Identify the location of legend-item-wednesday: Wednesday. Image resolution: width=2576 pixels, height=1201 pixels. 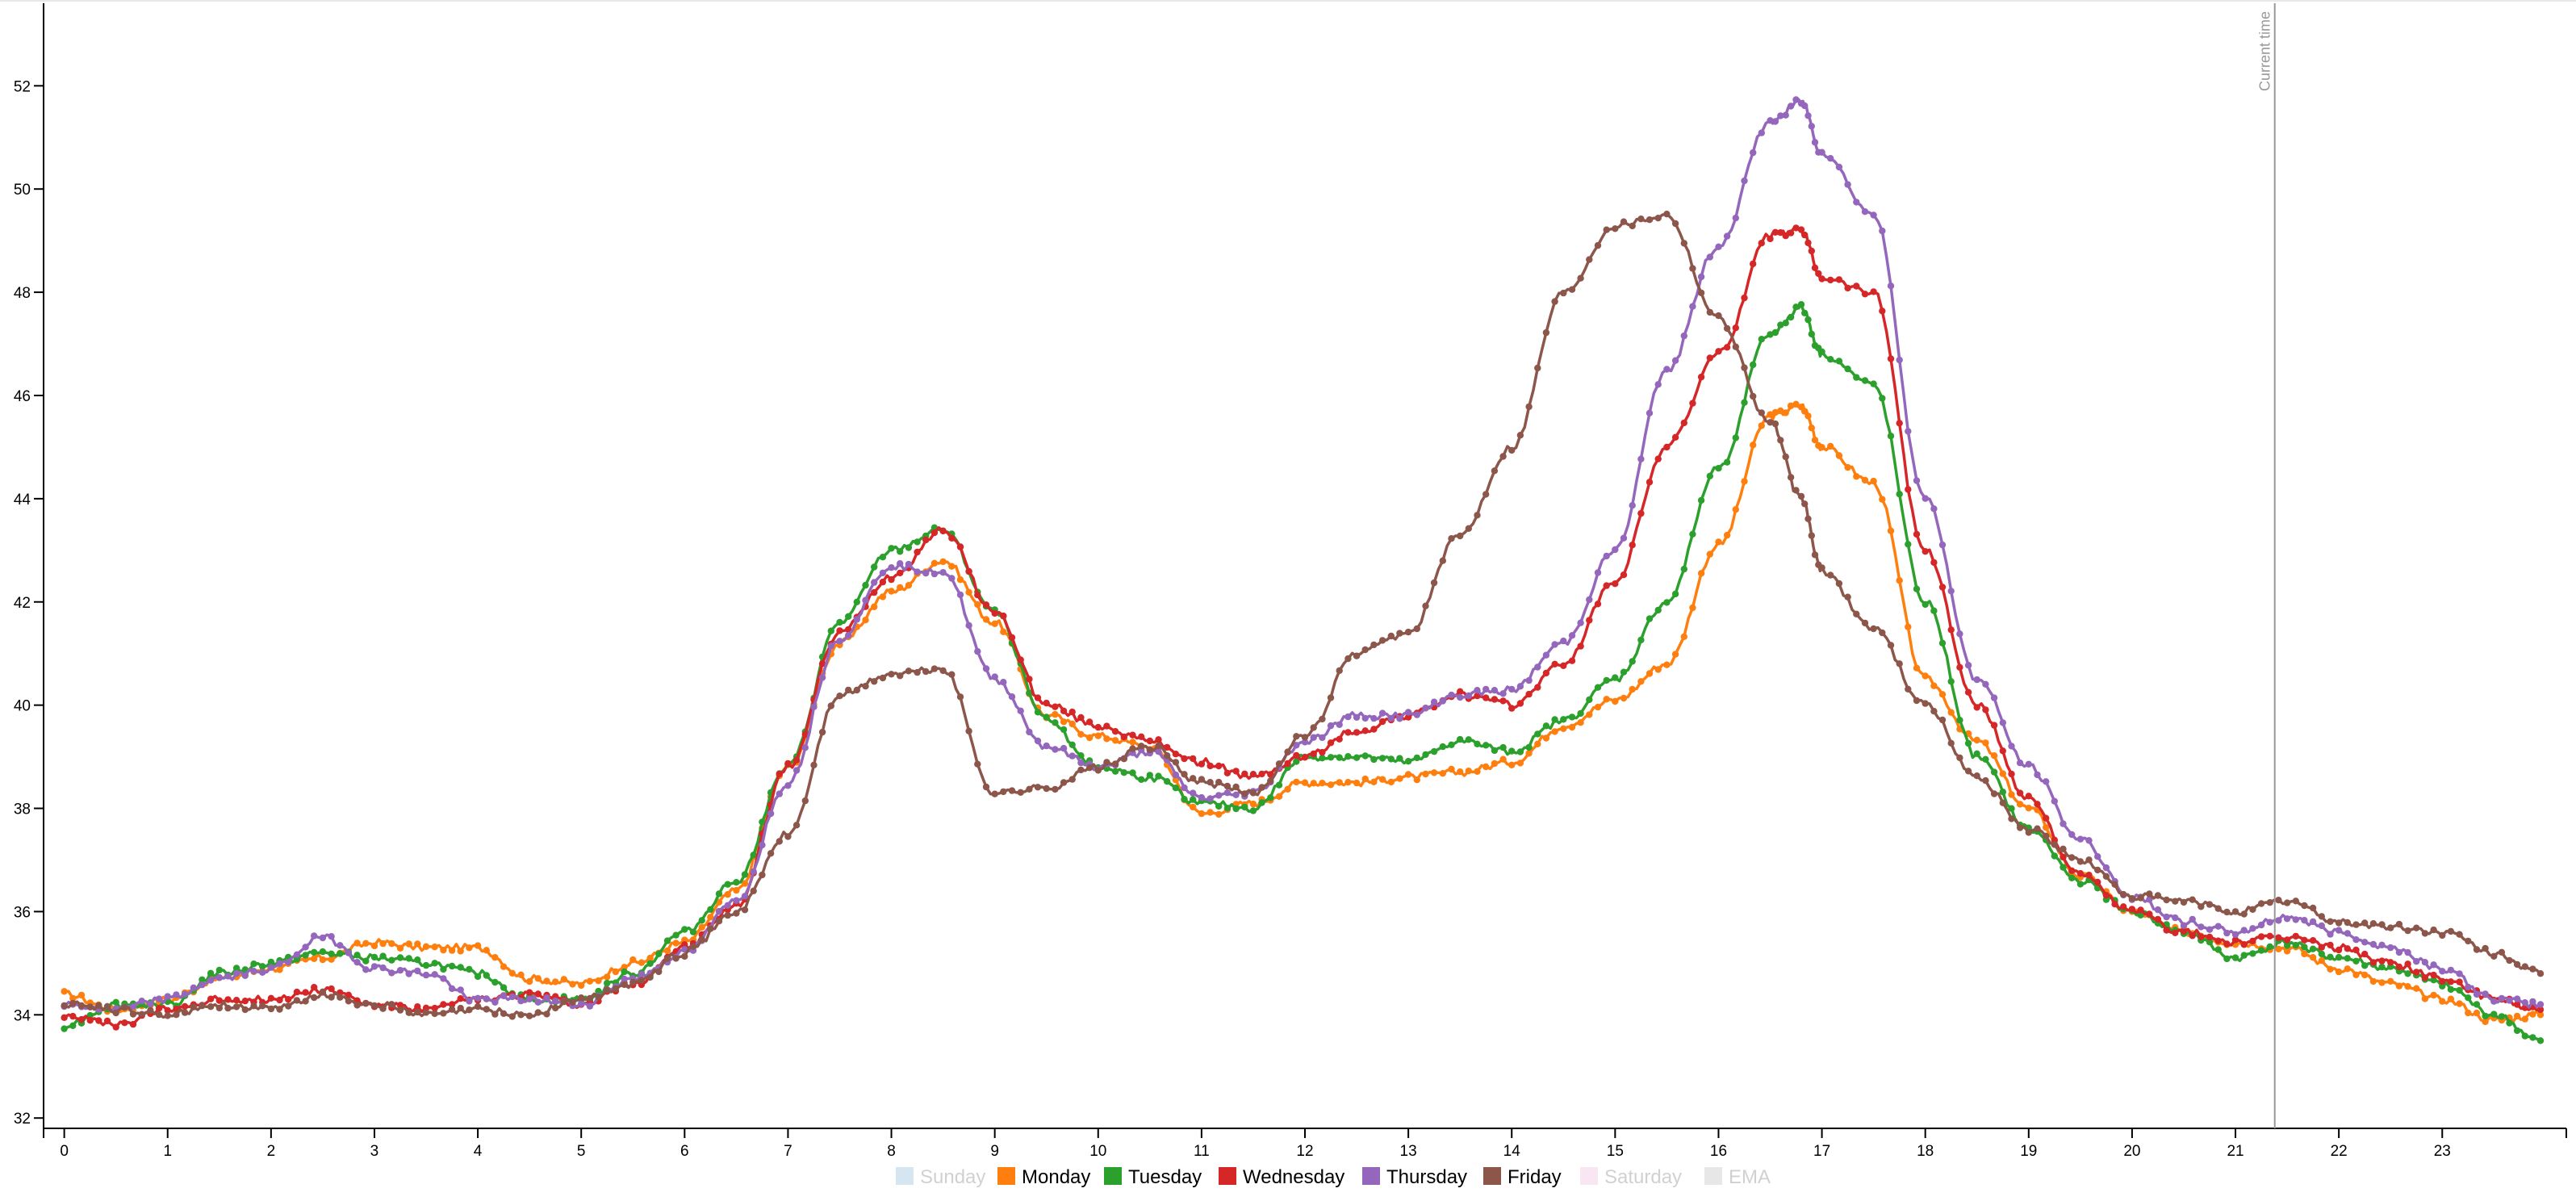
(1281, 1177).